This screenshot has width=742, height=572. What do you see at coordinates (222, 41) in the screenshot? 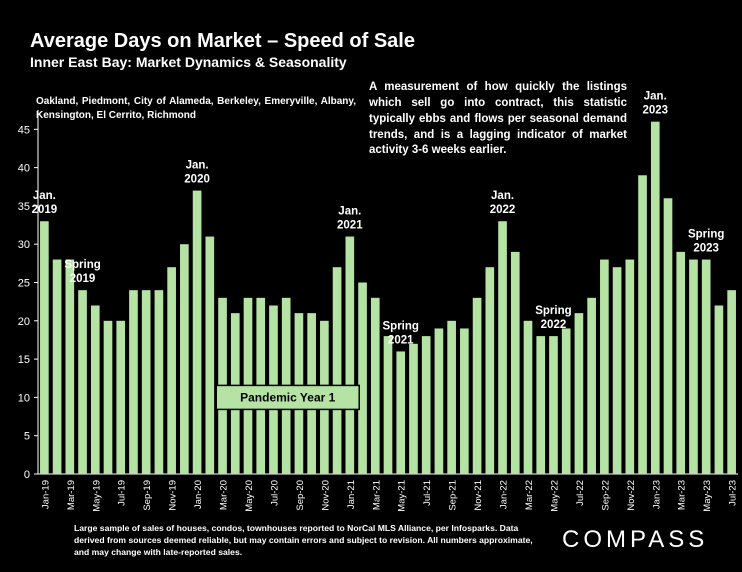
I see `chart-title: Average Days on Market – Speed of Sale` at bounding box center [222, 41].